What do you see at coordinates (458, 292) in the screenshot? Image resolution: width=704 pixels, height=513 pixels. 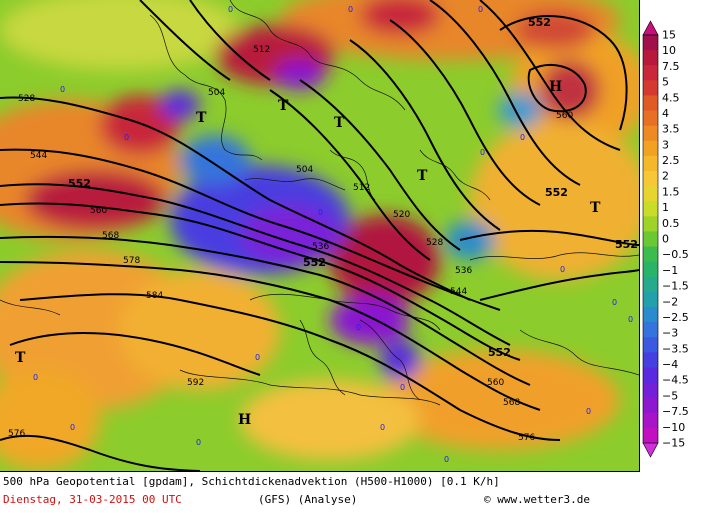 I see `svg-text: 544` at bounding box center [458, 292].